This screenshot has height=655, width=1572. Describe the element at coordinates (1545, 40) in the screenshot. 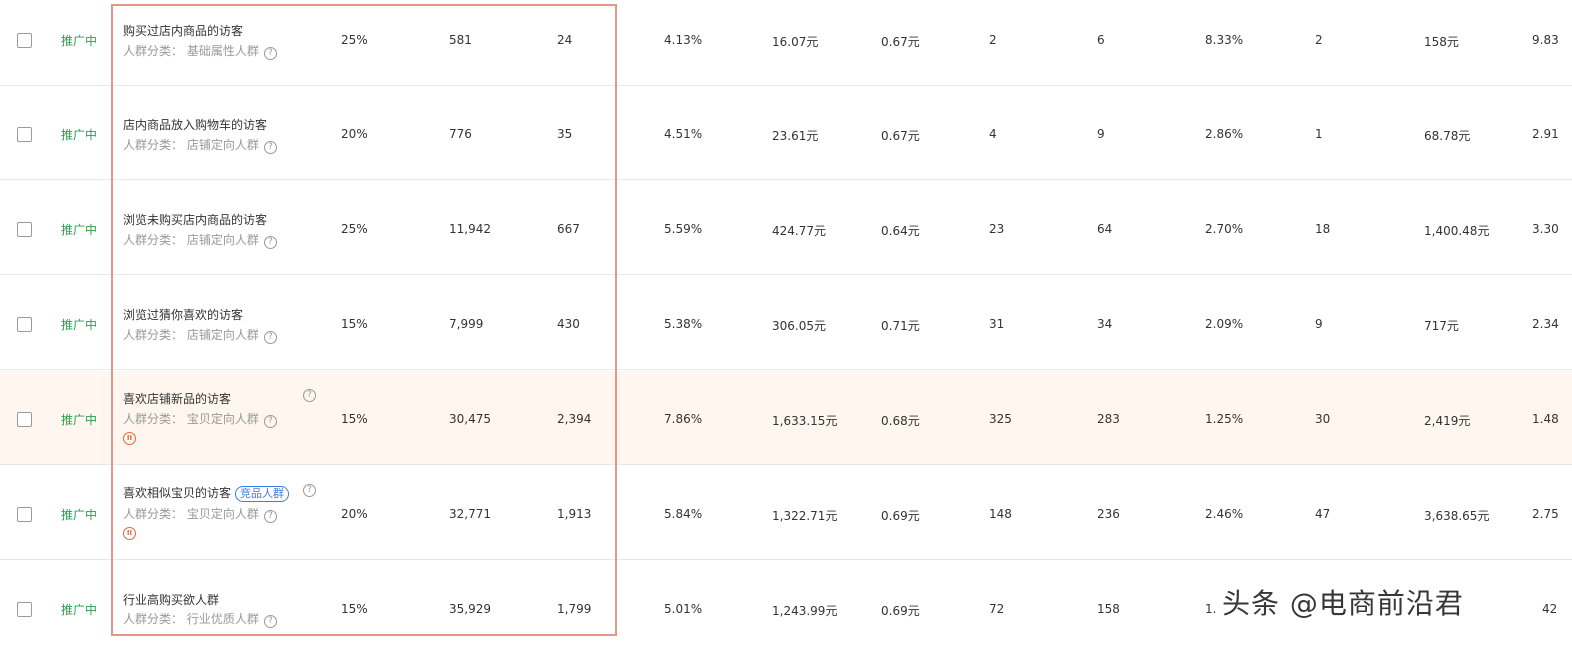

I see `metric-cell: 9.83` at that location.